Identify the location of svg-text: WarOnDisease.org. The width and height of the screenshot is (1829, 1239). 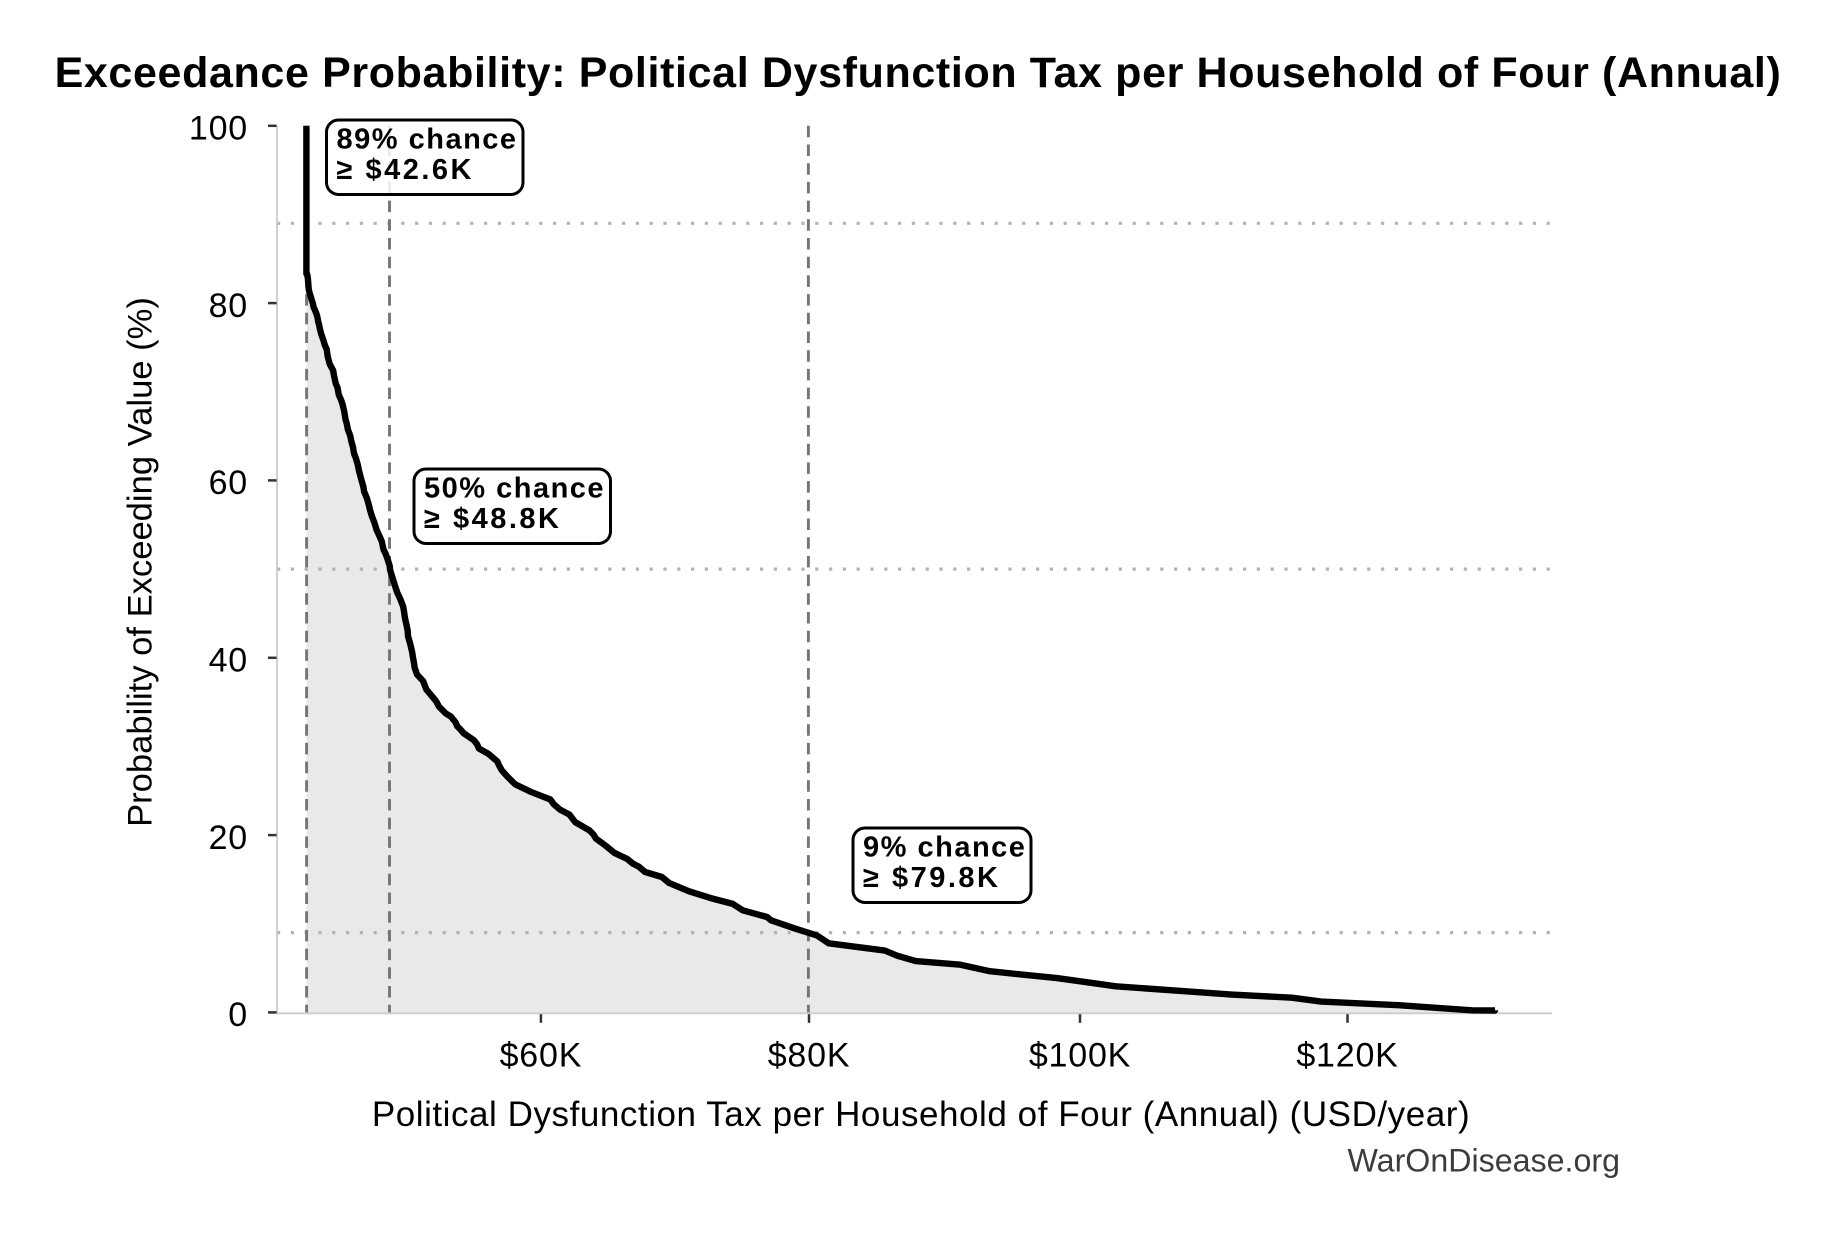
(1484, 1161).